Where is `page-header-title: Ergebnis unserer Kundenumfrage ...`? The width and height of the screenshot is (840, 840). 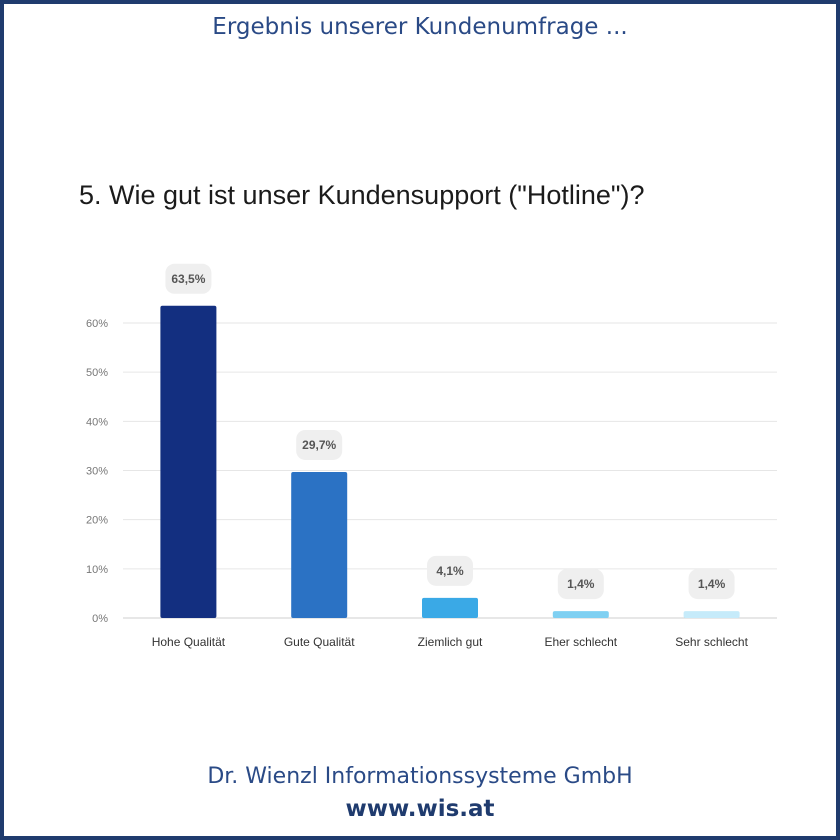
page-header-title: Ergebnis unserer Kundenumfrage ... is located at coordinates (420, 27).